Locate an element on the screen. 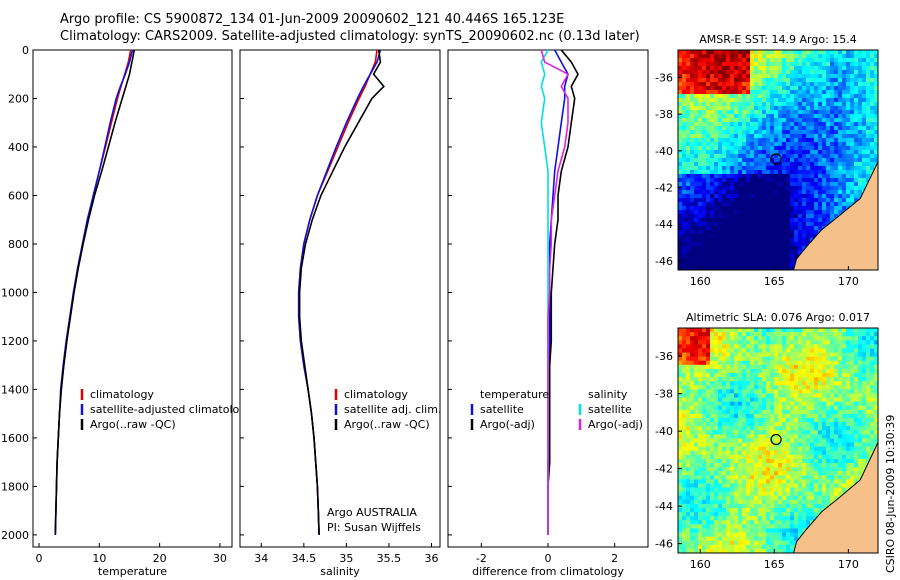 This screenshot has height=580, width=900. sst-map-frame is located at coordinates (778, 160).